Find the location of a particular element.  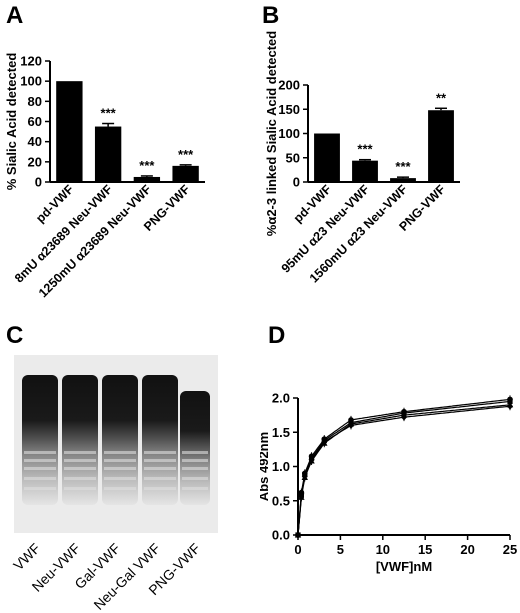

y-tick-label: 120 is located at coordinates (31, 61).